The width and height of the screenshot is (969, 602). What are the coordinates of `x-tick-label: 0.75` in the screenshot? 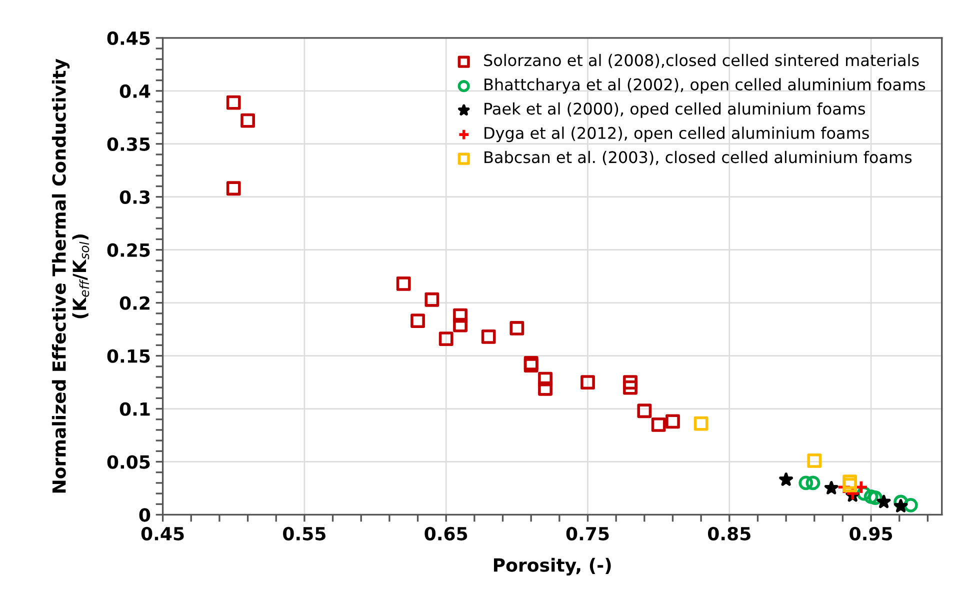 It's located at (587, 533).